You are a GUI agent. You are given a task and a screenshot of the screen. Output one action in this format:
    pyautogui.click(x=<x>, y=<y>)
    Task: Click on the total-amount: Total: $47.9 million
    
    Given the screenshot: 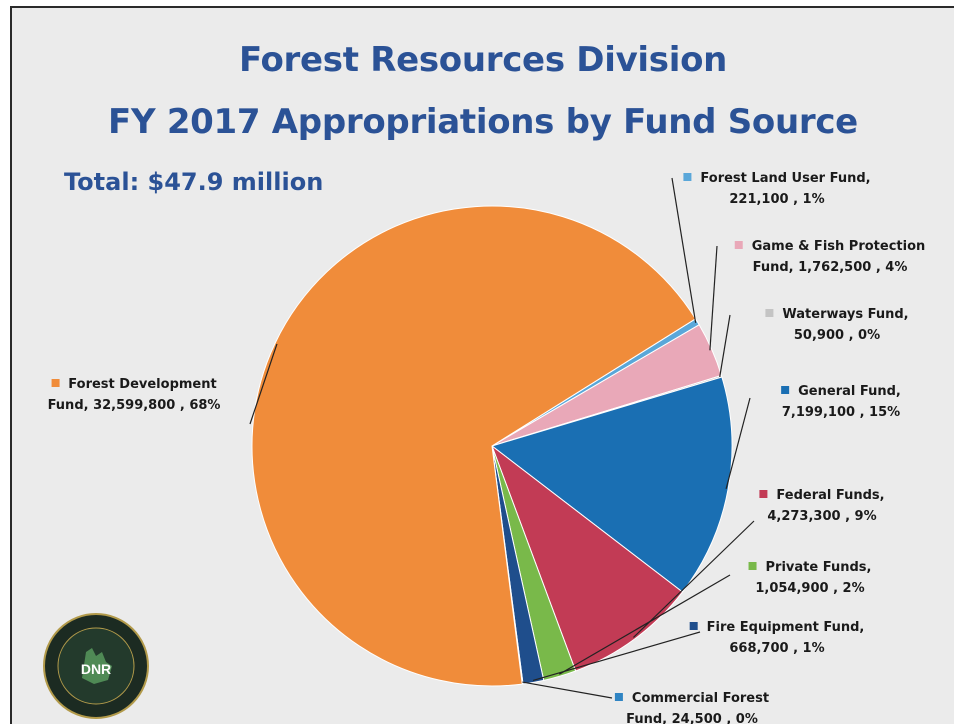 What is the action you would take?
    pyautogui.click(x=194, y=182)
    